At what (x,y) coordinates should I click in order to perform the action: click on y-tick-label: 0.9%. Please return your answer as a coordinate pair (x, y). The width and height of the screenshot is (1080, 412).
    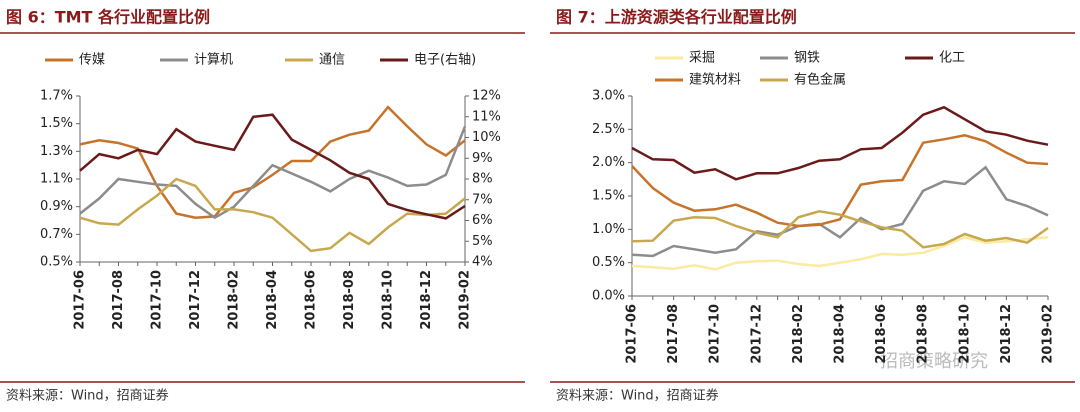
    Looking at the image, I should click on (56, 206).